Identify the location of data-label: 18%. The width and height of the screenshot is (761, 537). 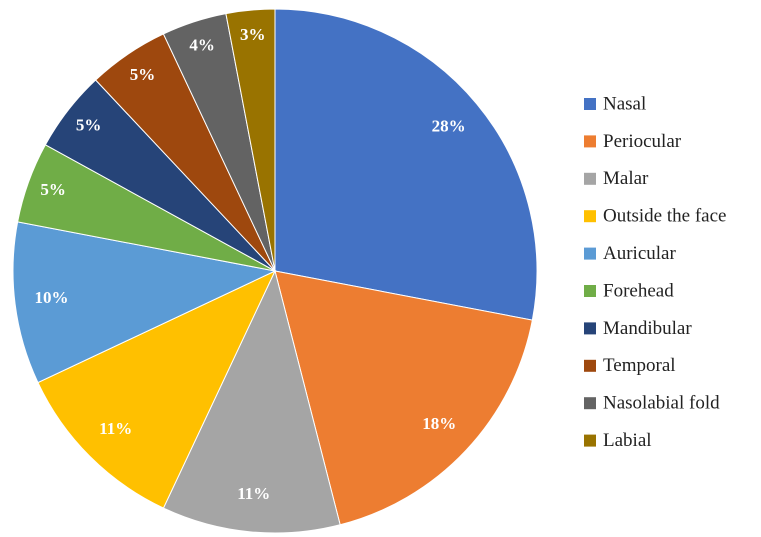
(439, 423).